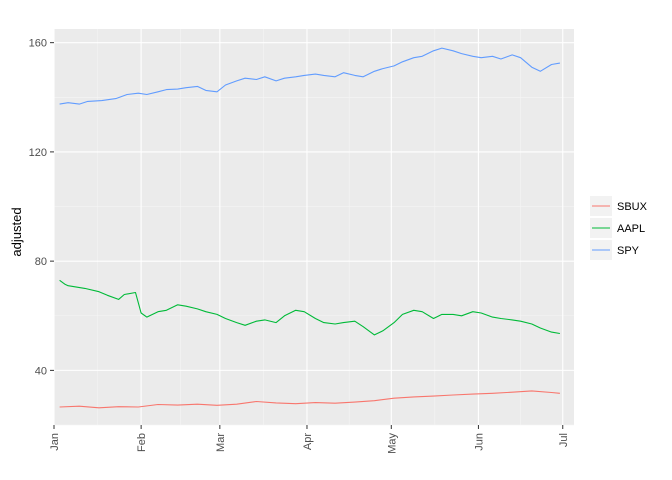  What do you see at coordinates (628, 251) in the screenshot?
I see `legend-label-spy: SPY` at bounding box center [628, 251].